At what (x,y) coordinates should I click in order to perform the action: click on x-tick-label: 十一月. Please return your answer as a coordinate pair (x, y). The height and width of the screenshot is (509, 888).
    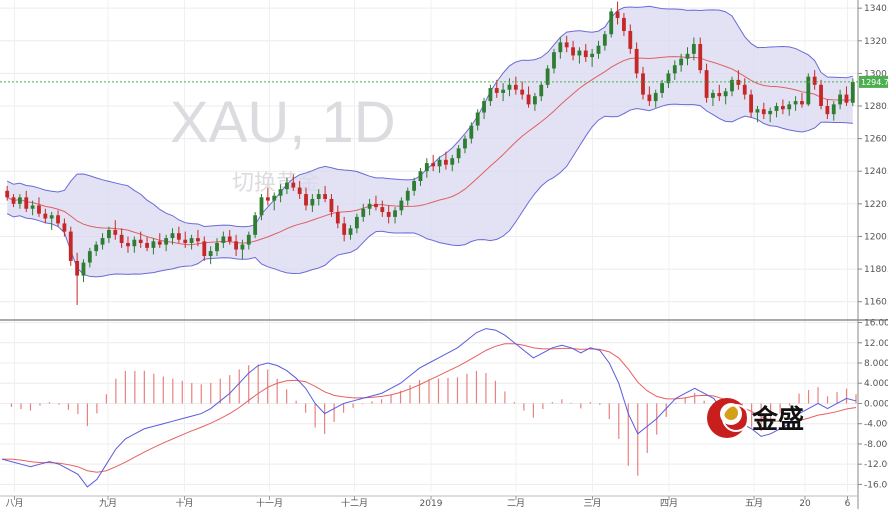
    Looking at the image, I should click on (269, 503).